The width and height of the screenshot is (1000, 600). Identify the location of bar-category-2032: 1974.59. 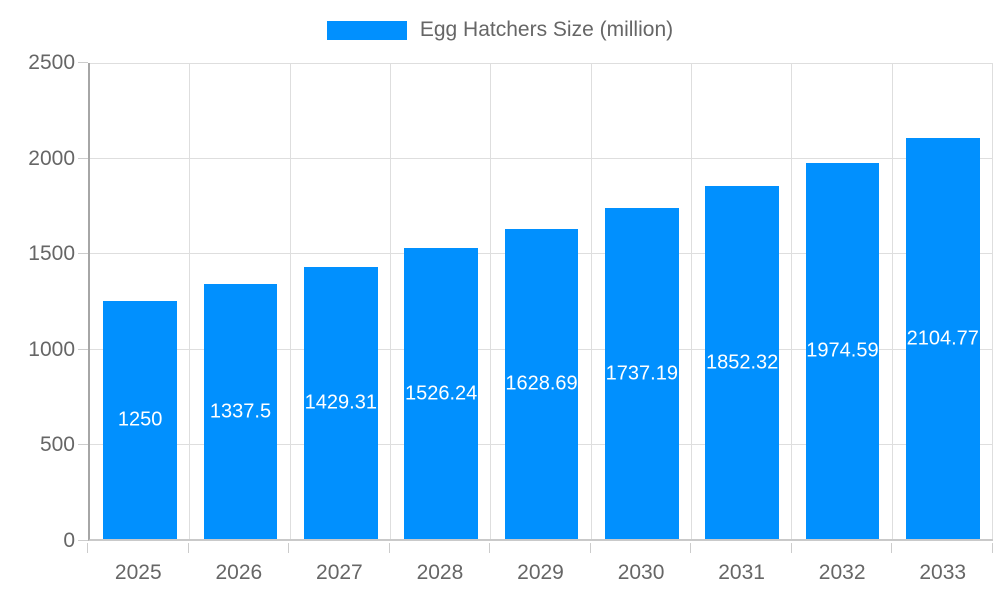
(842, 301).